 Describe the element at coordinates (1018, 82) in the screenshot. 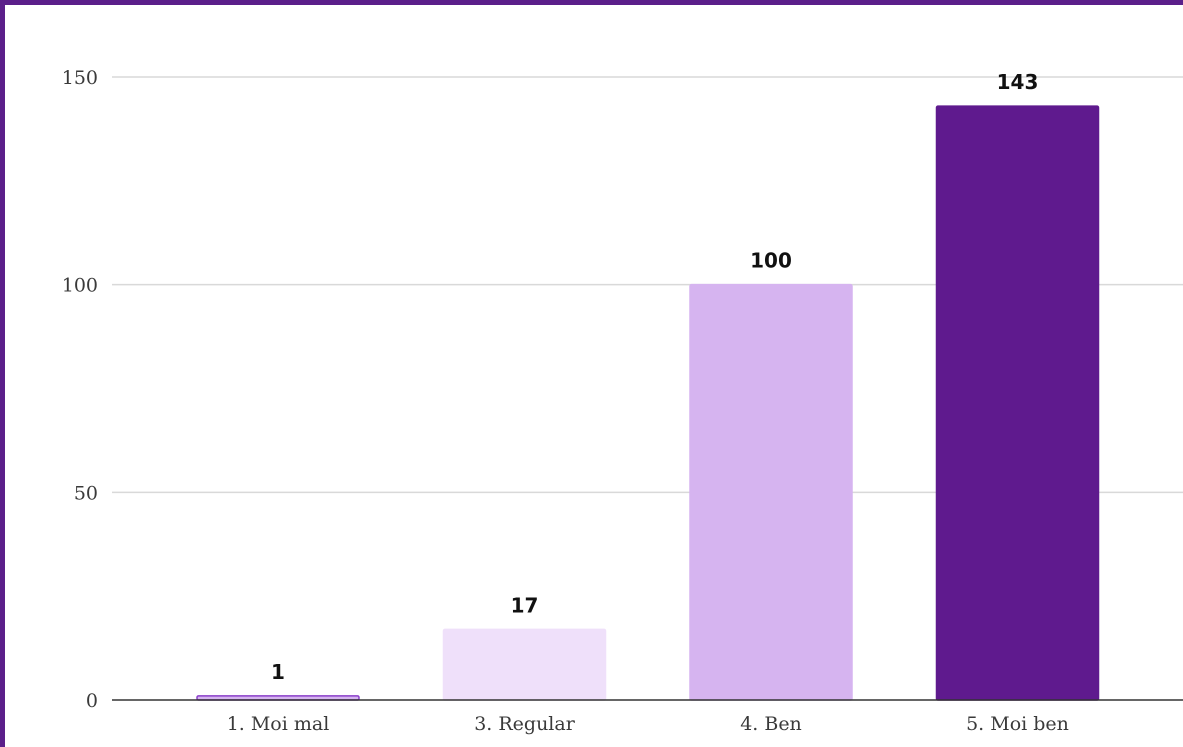

I see `data-label: 143` at that location.